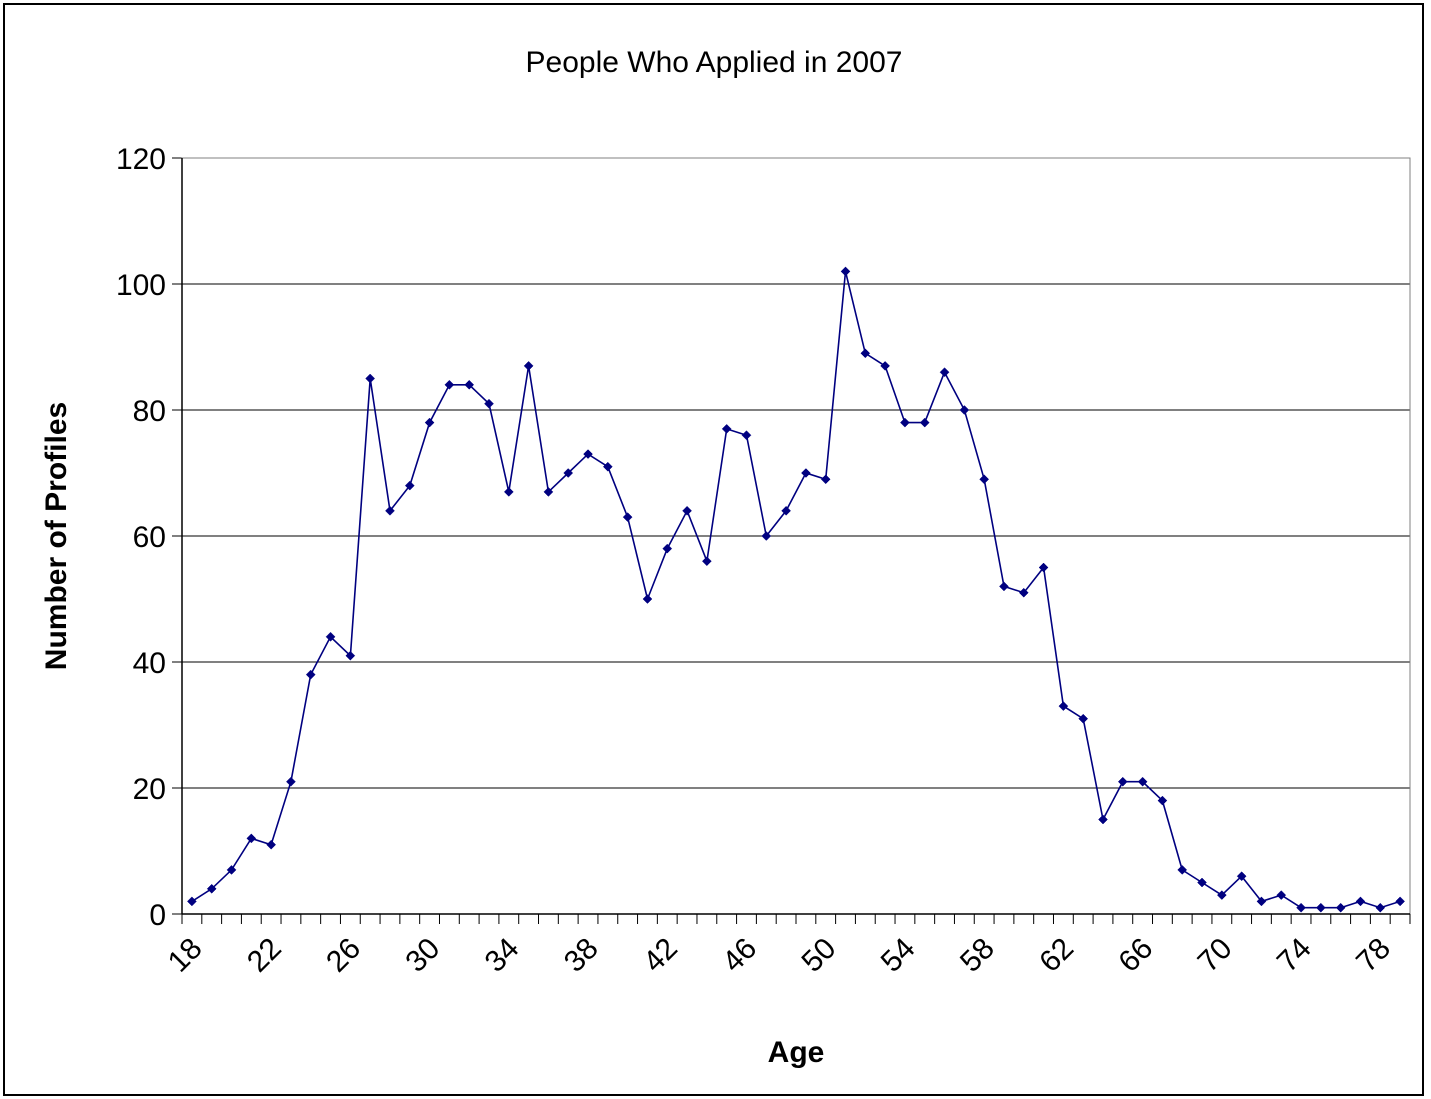  I want to click on y-tick-label: 60, so click(149, 537).